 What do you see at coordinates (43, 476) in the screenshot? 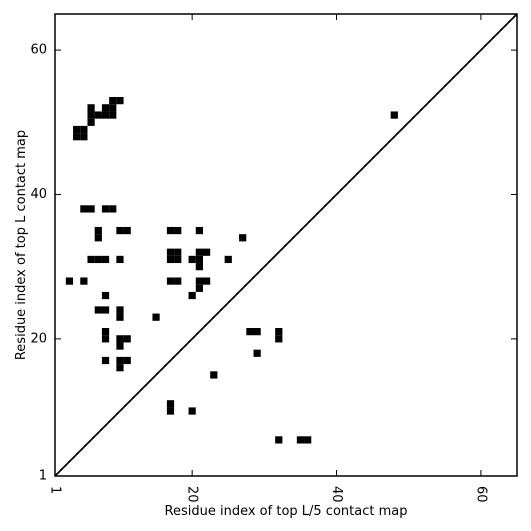
I see `y-tick-label: 1` at bounding box center [43, 476].